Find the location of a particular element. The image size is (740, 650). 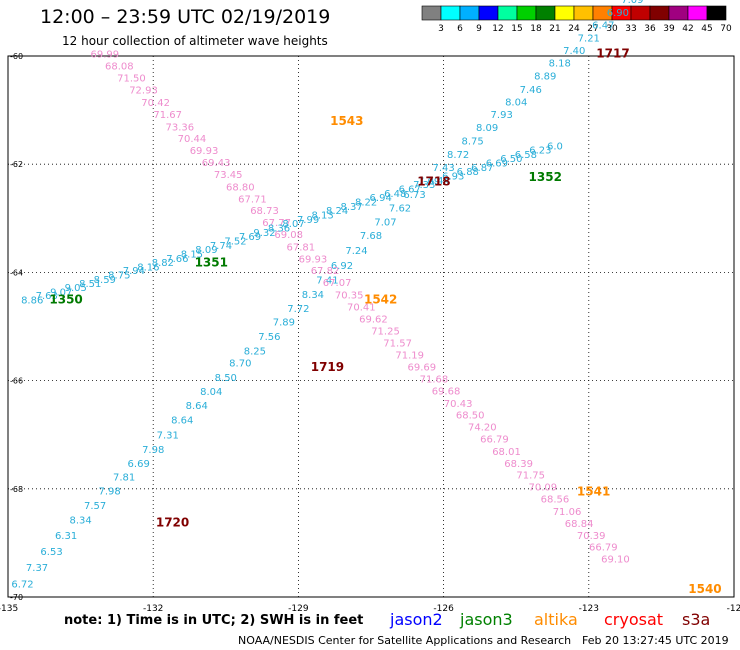

wave-height-label: 8.34 is located at coordinates (313, 295).